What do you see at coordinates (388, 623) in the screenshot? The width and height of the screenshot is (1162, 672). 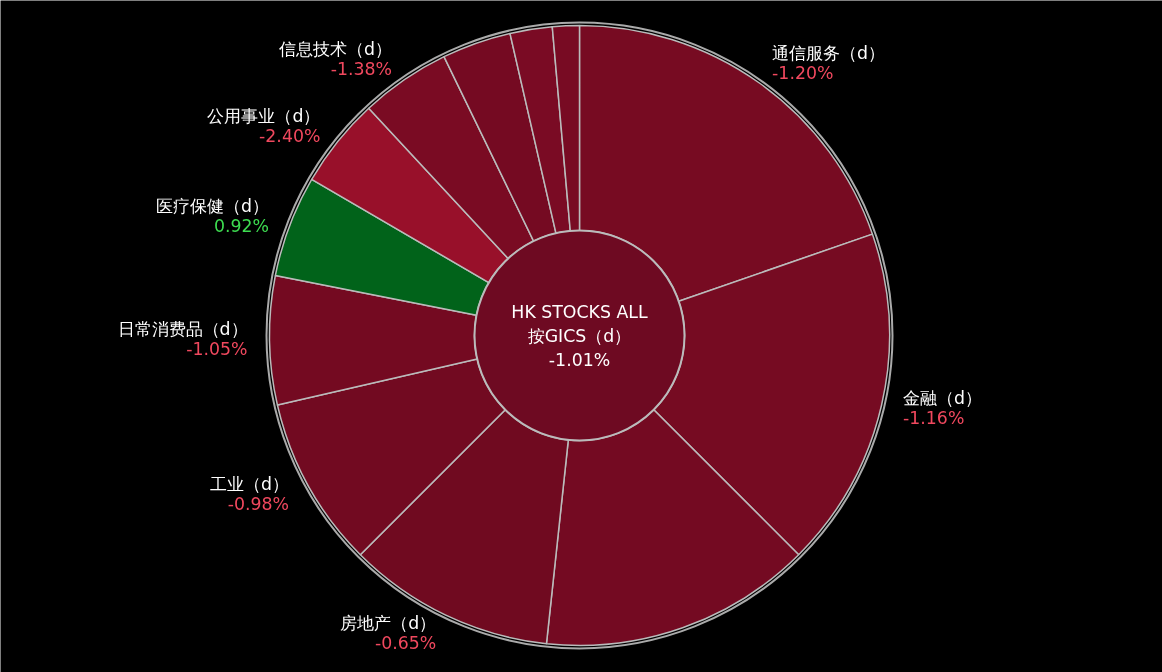 I see `slice-label: 房地产（d）` at bounding box center [388, 623].